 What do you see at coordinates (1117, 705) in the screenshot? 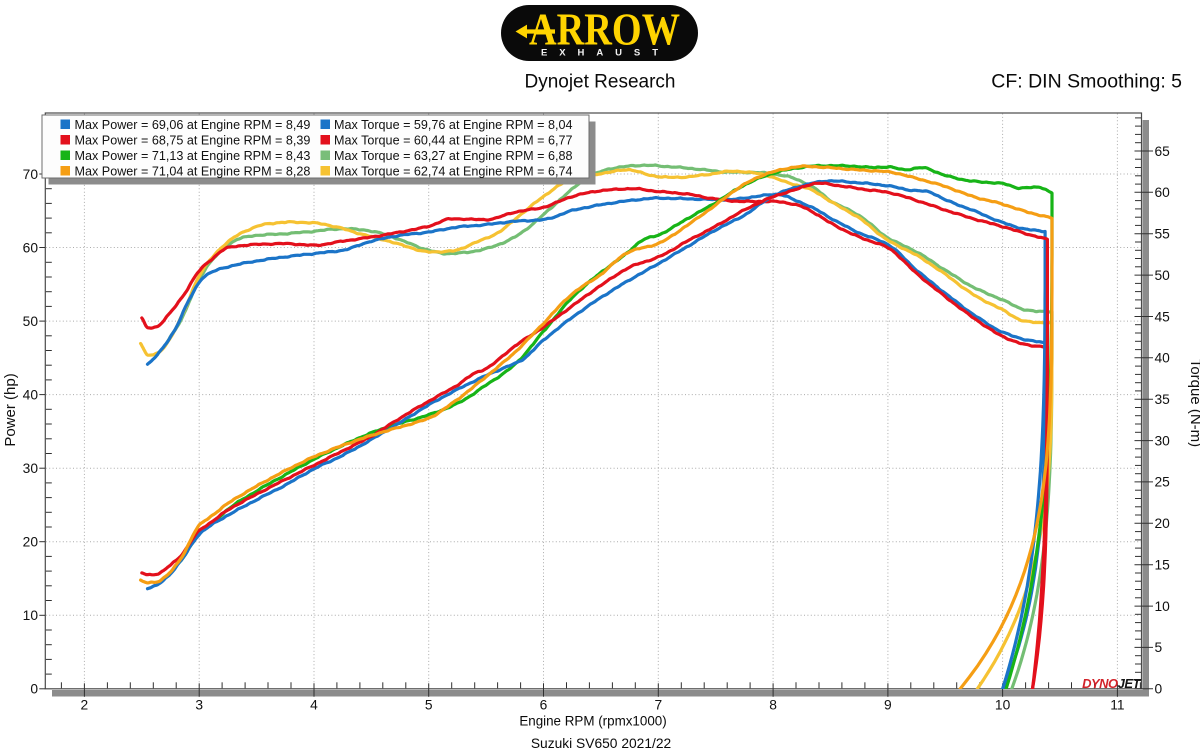
I see `svg-text: 11` at bounding box center [1117, 705].